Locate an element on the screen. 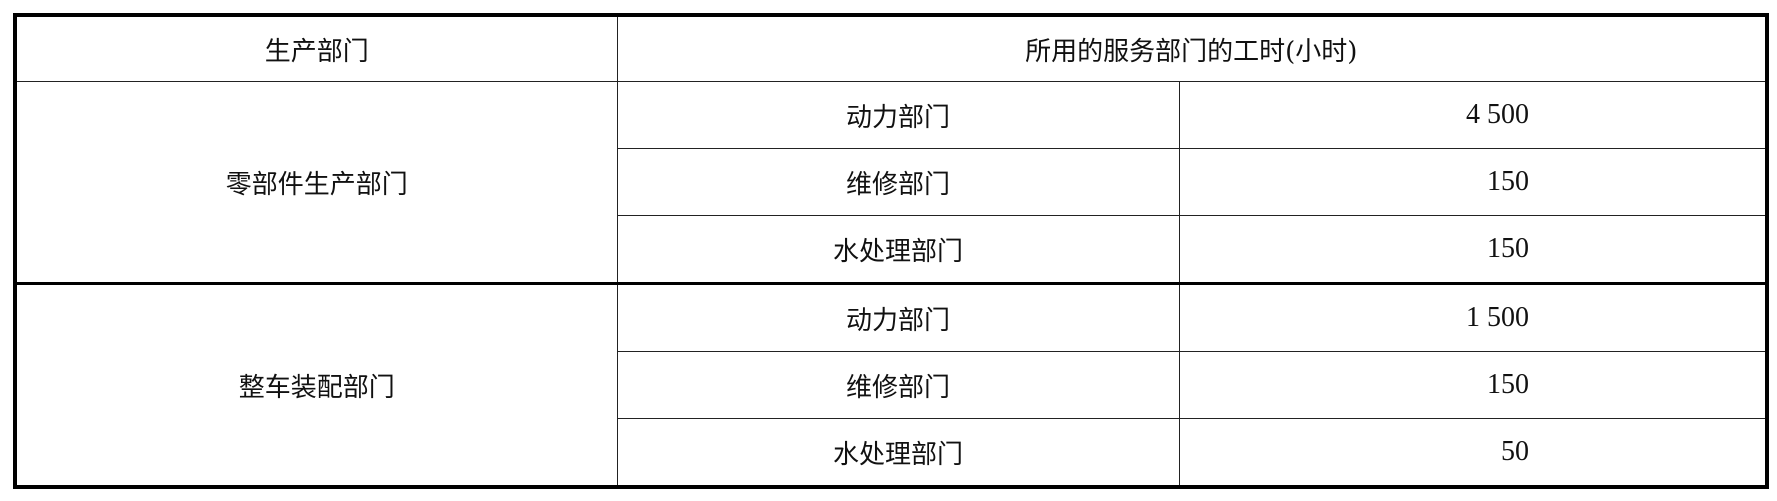 The height and width of the screenshot is (501, 1777). group-name: 整车装配部门 is located at coordinates (316, 385).